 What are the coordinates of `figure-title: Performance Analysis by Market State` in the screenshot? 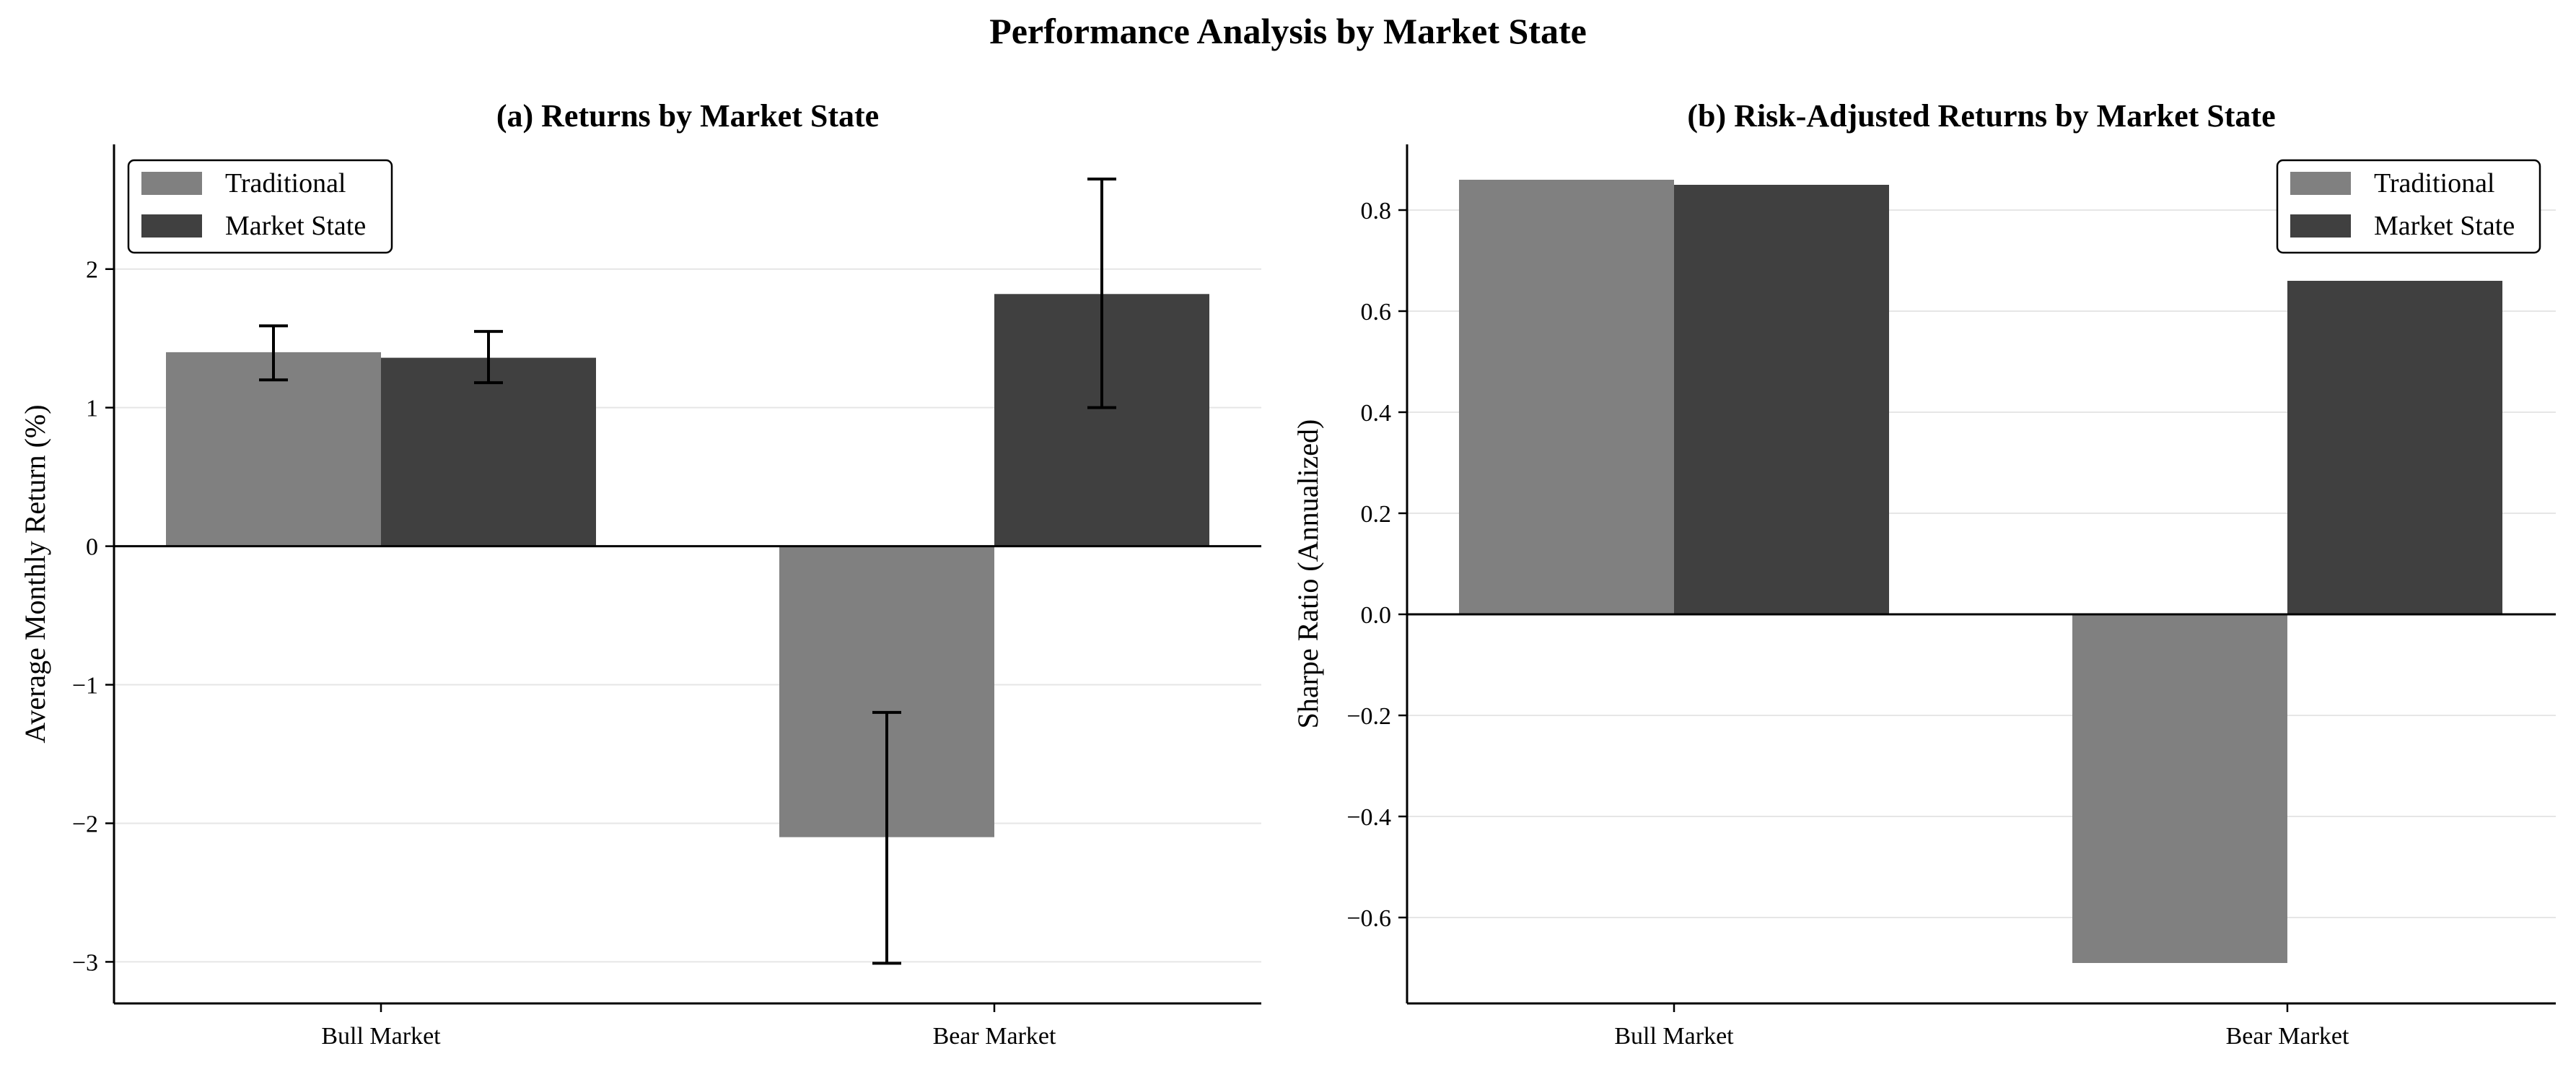 It's located at (1288, 31).